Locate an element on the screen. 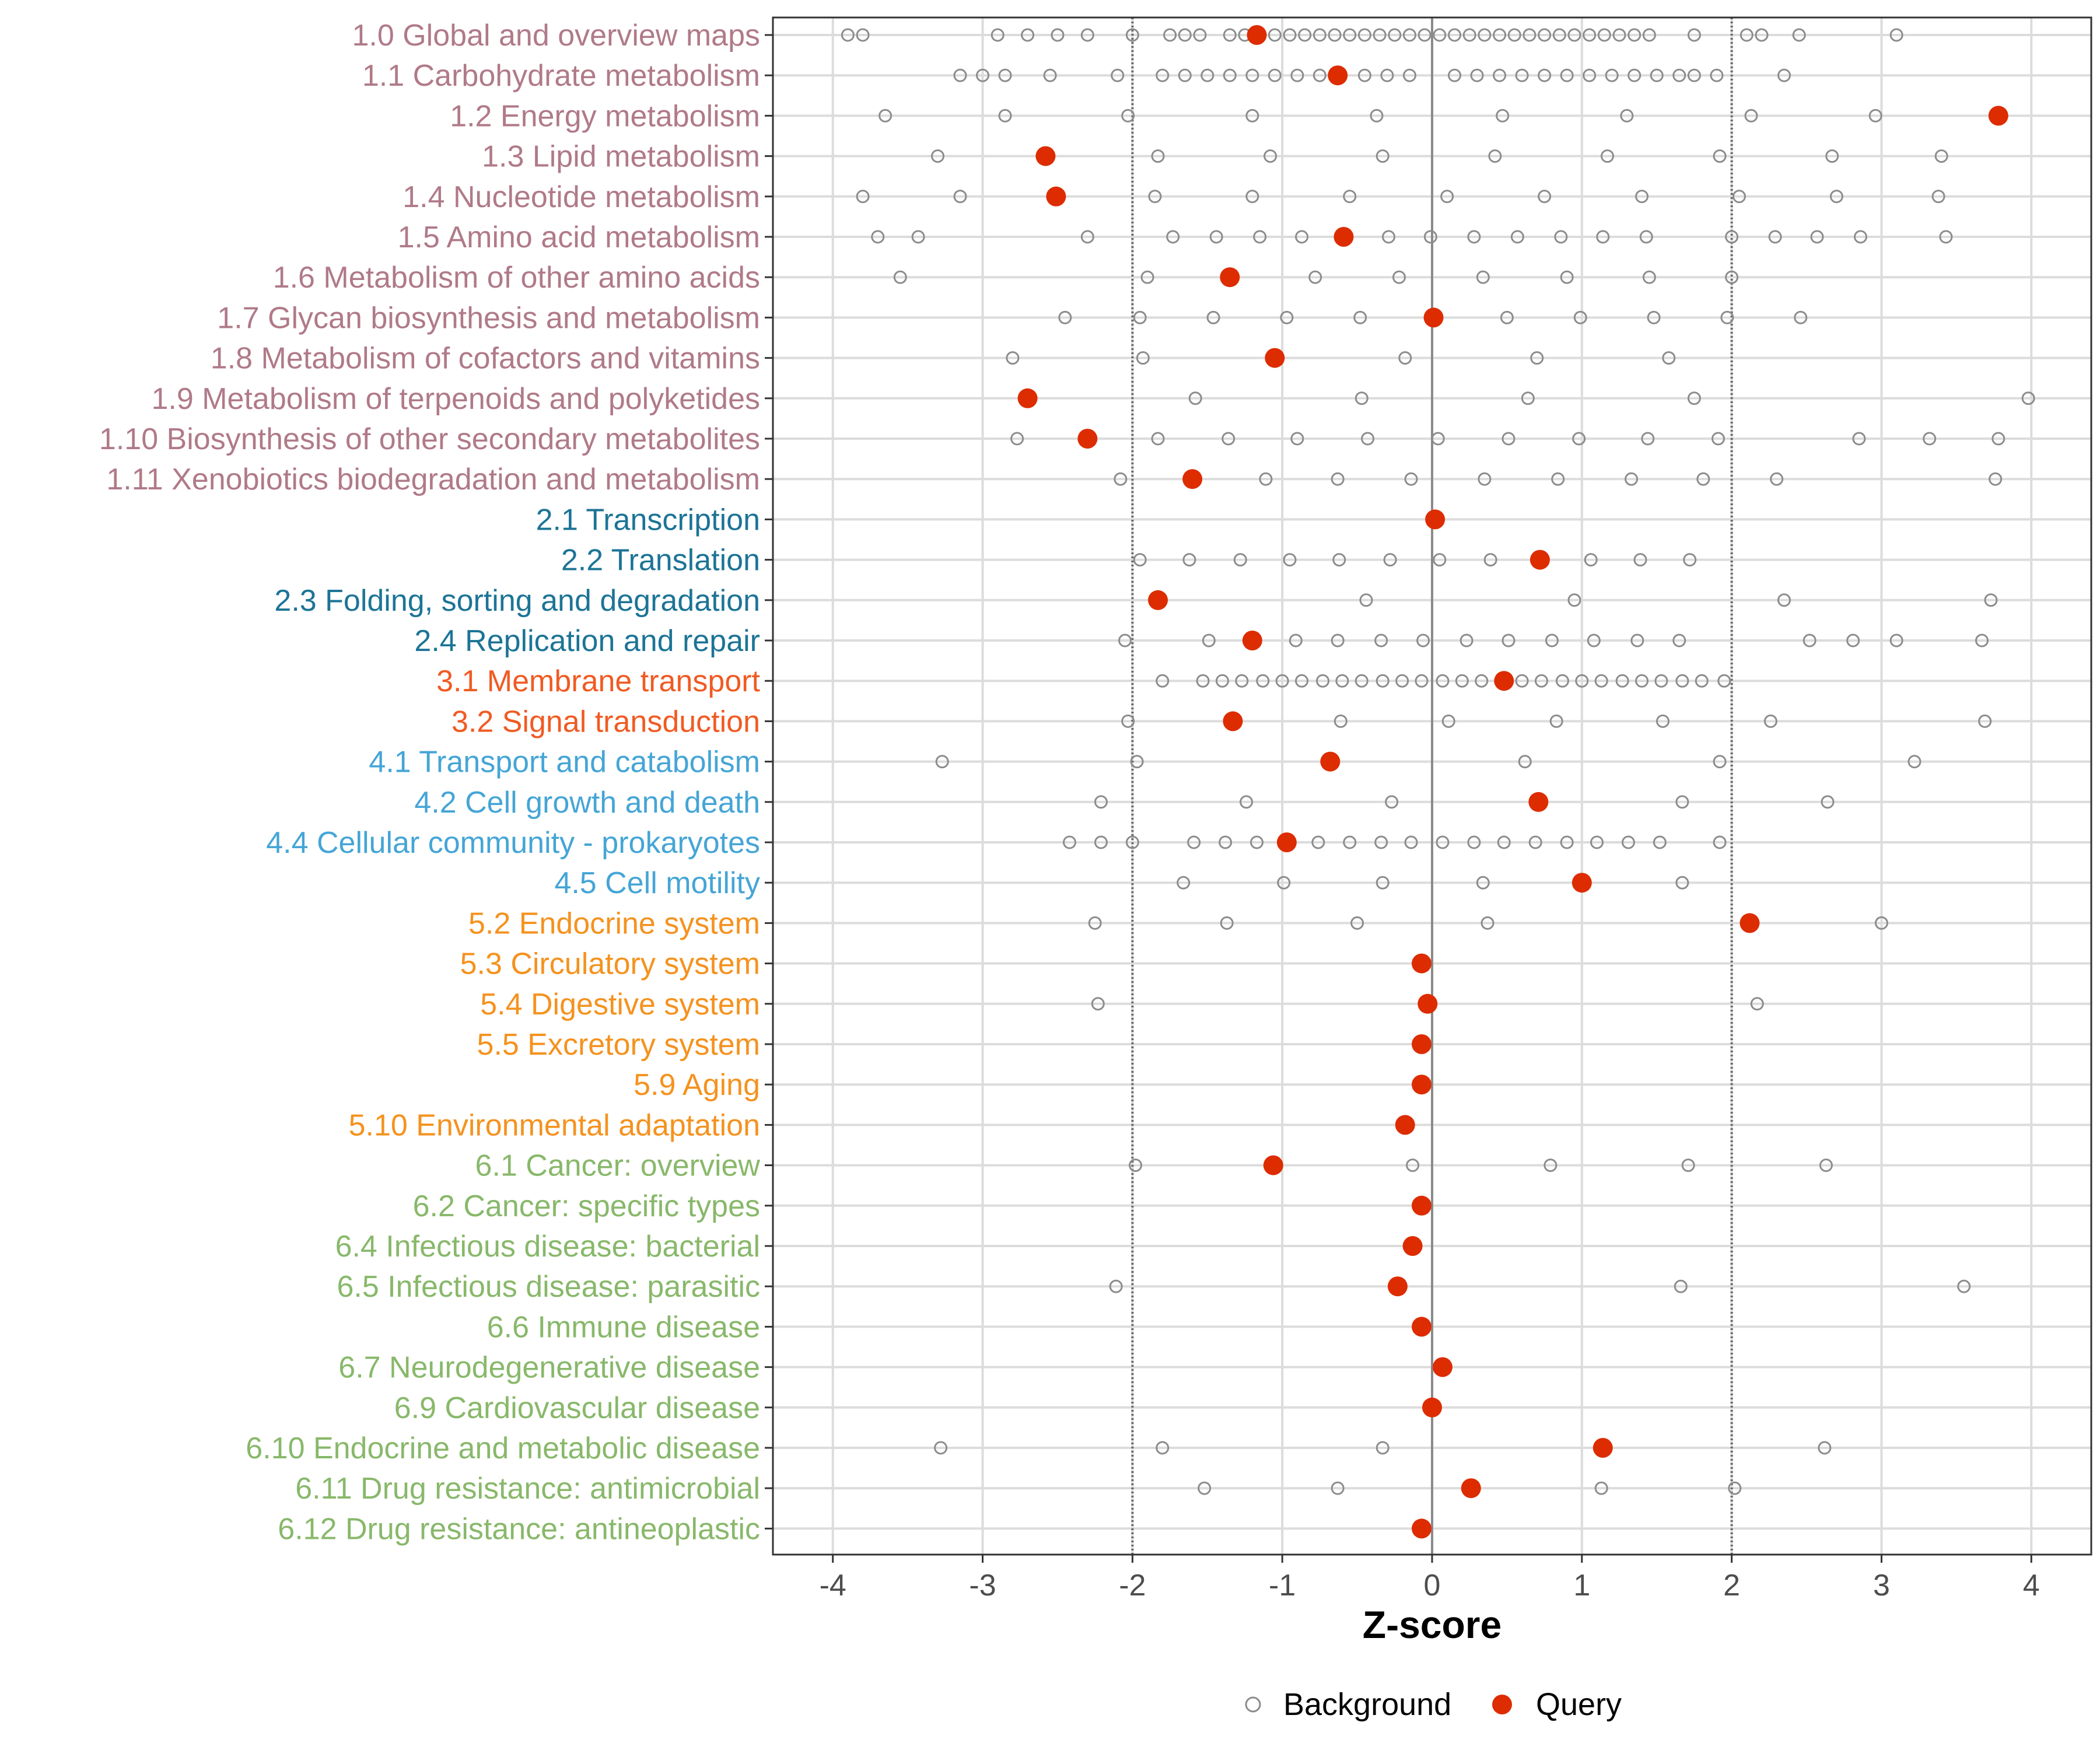  x-tick-label: 2 is located at coordinates (1731, 1585).